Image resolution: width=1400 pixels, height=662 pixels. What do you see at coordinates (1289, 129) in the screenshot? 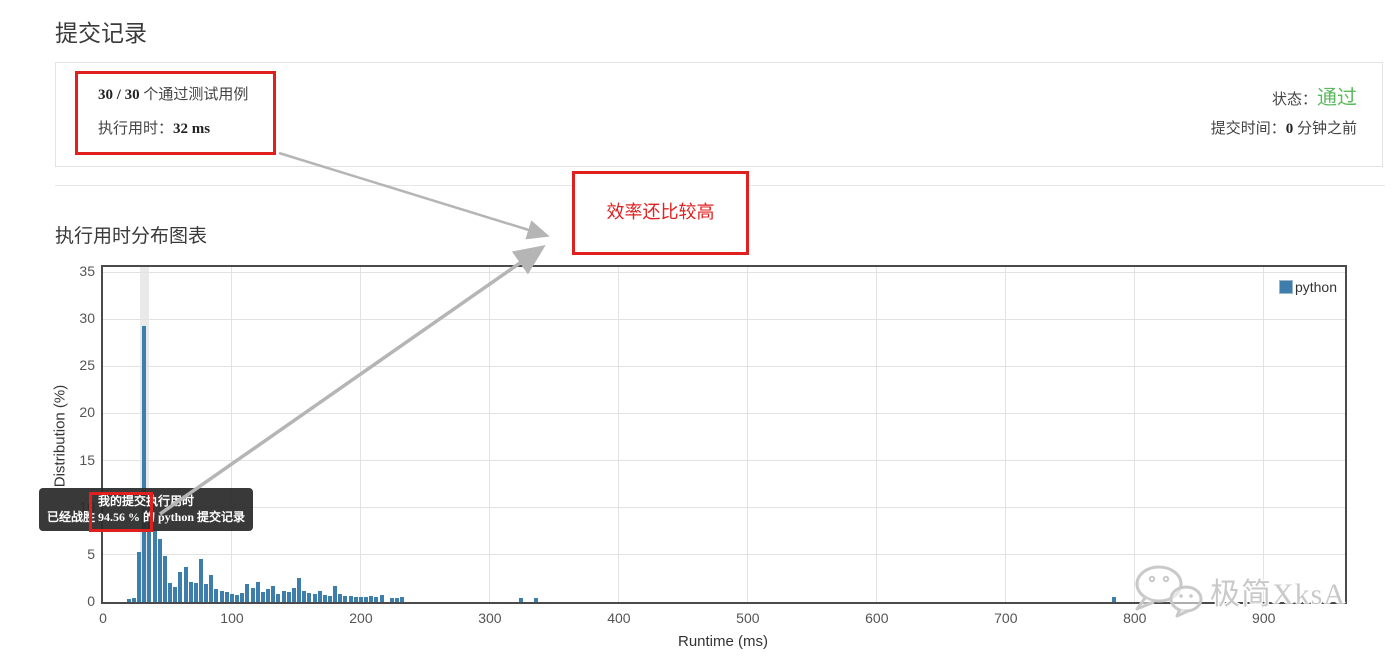
I see `submit-time-value: 0` at bounding box center [1289, 129].